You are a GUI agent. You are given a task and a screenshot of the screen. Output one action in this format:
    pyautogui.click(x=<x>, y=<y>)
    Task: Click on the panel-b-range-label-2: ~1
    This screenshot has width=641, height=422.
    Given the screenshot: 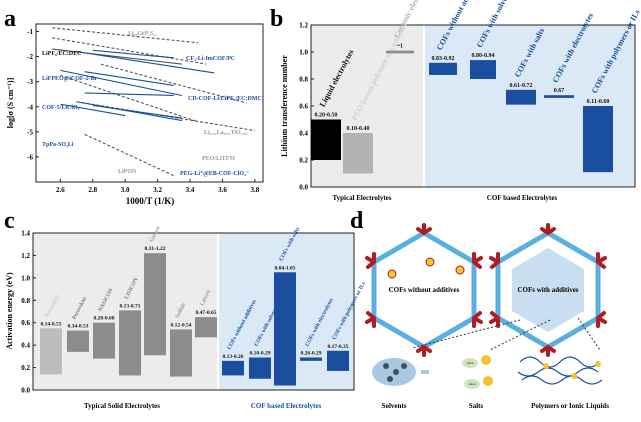 What is the action you would take?
    pyautogui.click(x=400, y=47)
    